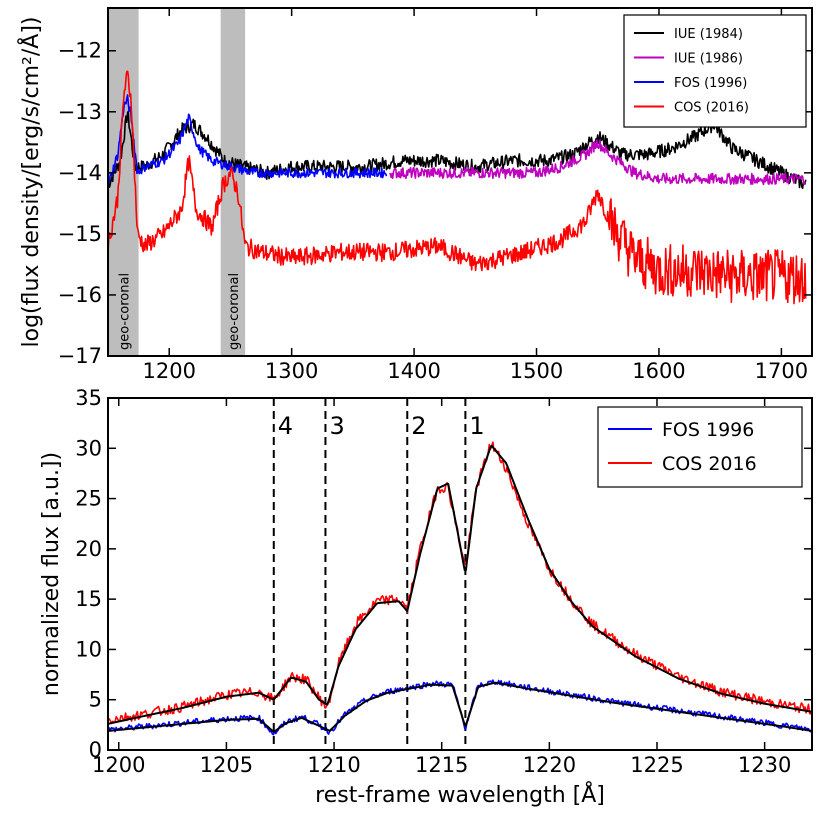  I want to click on y-axis-label: log(flux density/[erg/s/cm²/Å]), so click(30, 181).